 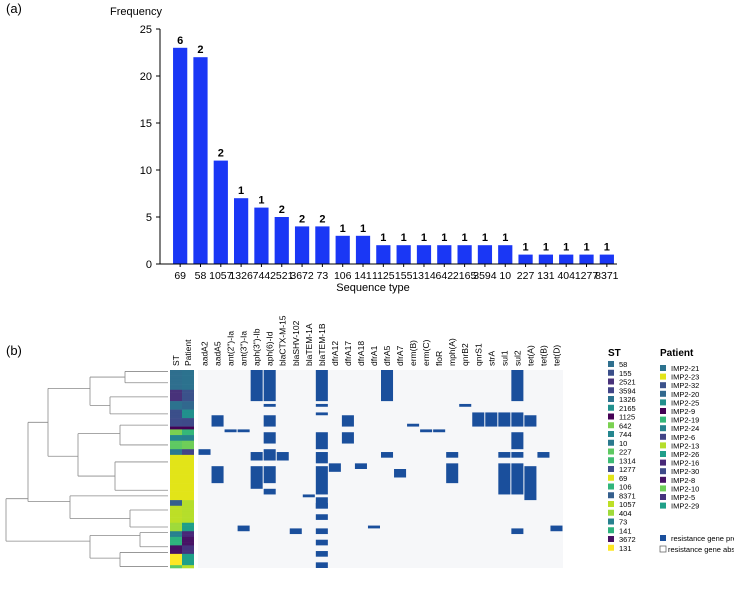 I want to click on y-tick-label: 5, so click(x=149, y=218).